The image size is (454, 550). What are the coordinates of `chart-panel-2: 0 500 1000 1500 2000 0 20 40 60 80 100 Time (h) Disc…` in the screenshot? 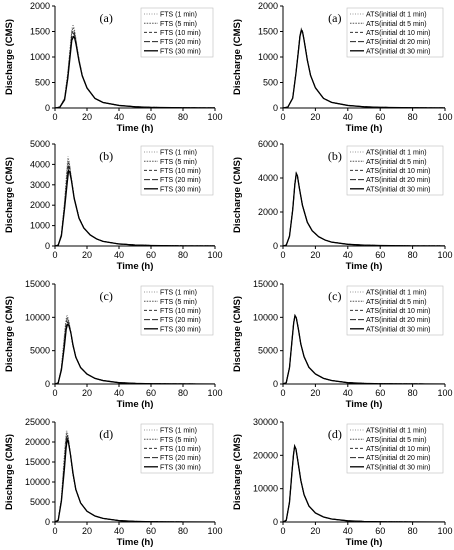 It's located at (342, 67).